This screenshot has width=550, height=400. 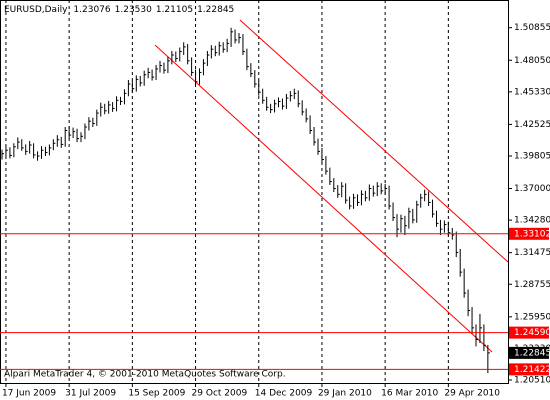 I want to click on y-tick-label: 1.25950, so click(x=532, y=317).